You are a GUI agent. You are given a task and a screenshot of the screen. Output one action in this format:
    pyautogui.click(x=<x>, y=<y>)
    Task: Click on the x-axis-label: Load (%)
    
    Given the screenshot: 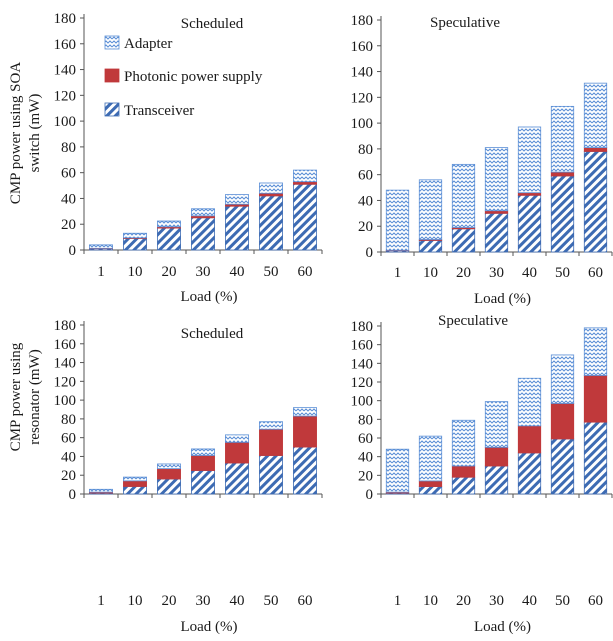 What is the action you would take?
    pyautogui.click(x=502, y=299)
    